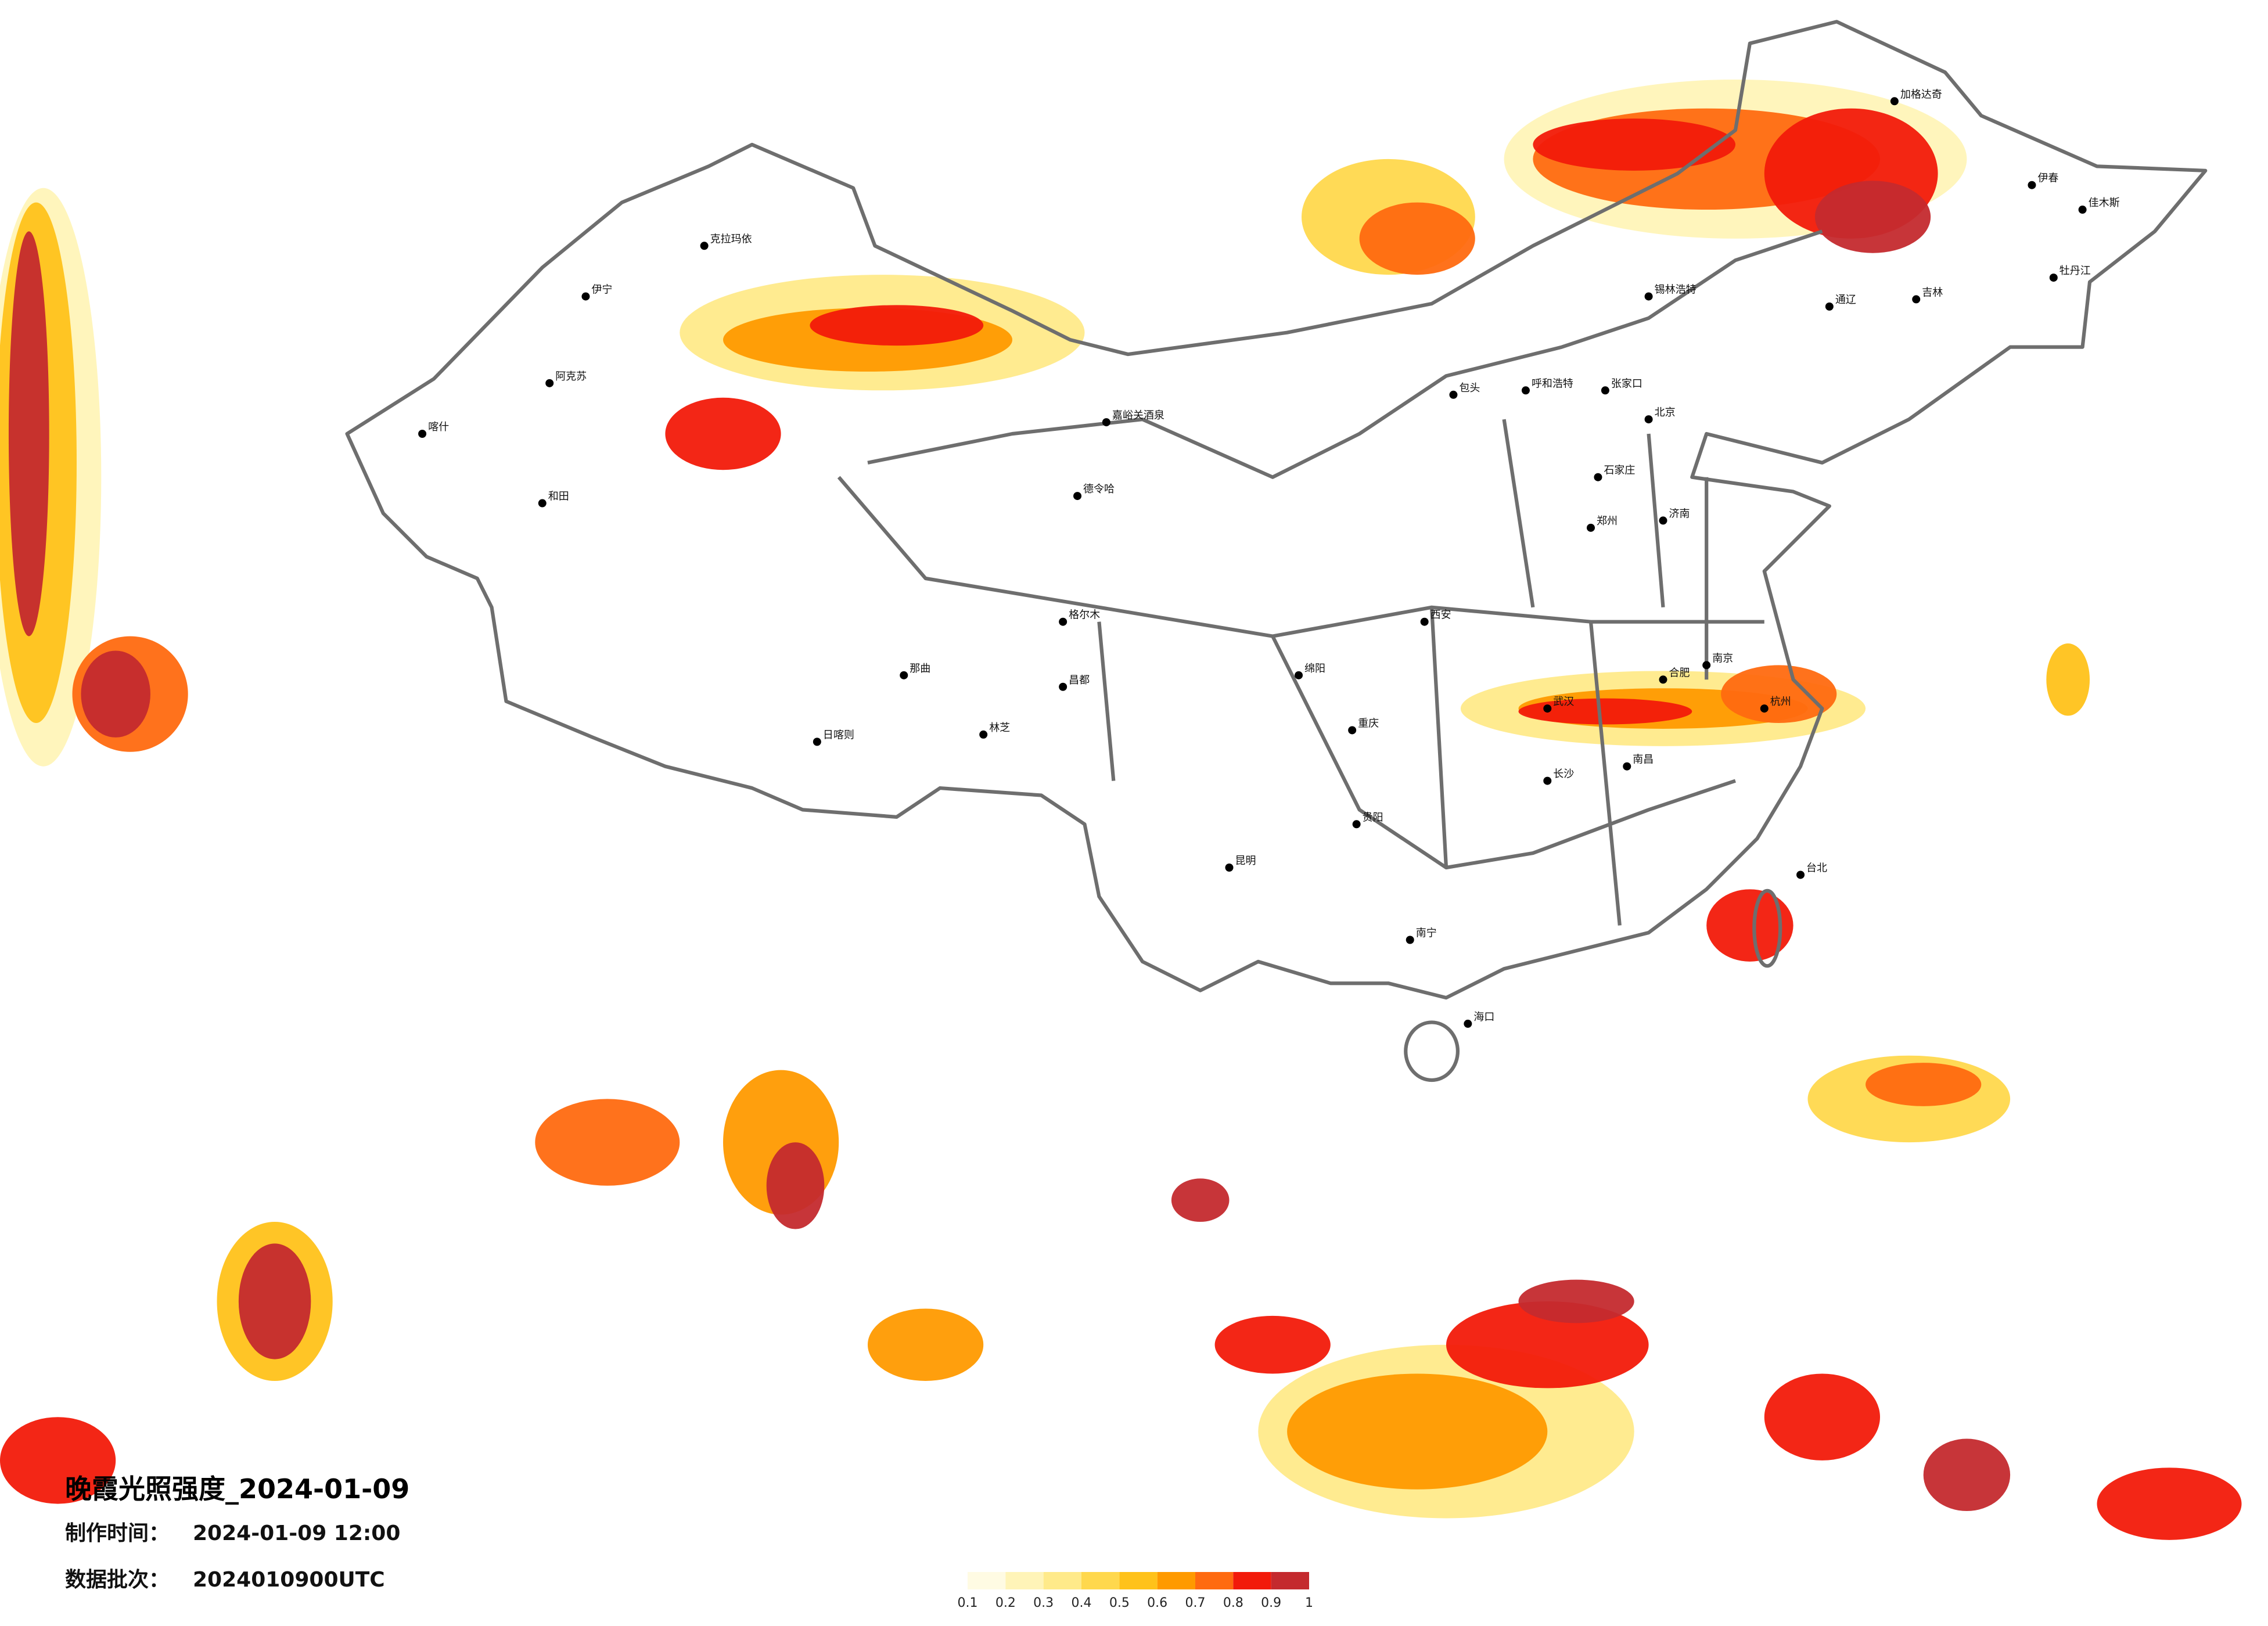 The width and height of the screenshot is (2268, 1626). Describe the element at coordinates (2104, 203) in the screenshot. I see `city-label: 佳木斯` at that location.